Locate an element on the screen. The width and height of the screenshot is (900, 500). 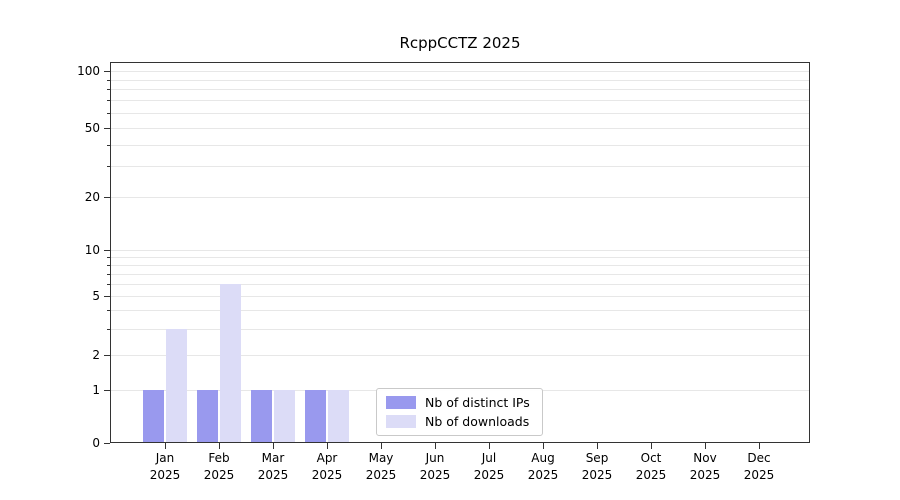
bar-downloads-jan is located at coordinates (176, 385).